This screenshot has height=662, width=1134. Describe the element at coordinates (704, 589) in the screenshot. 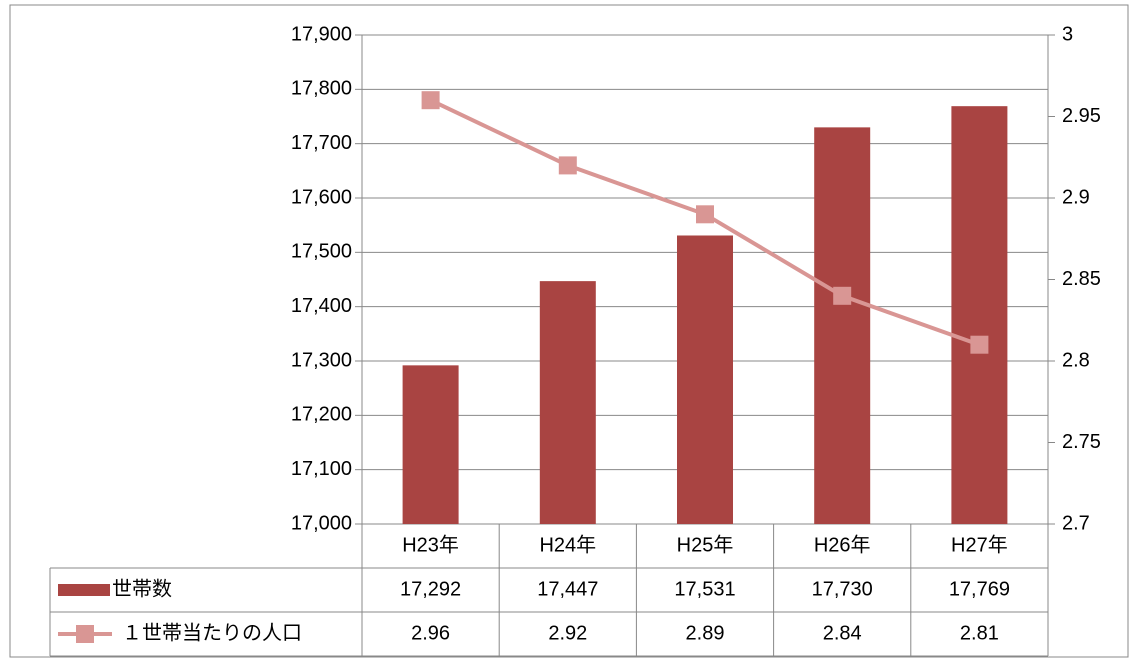

I see `table-value: 17,531` at that location.